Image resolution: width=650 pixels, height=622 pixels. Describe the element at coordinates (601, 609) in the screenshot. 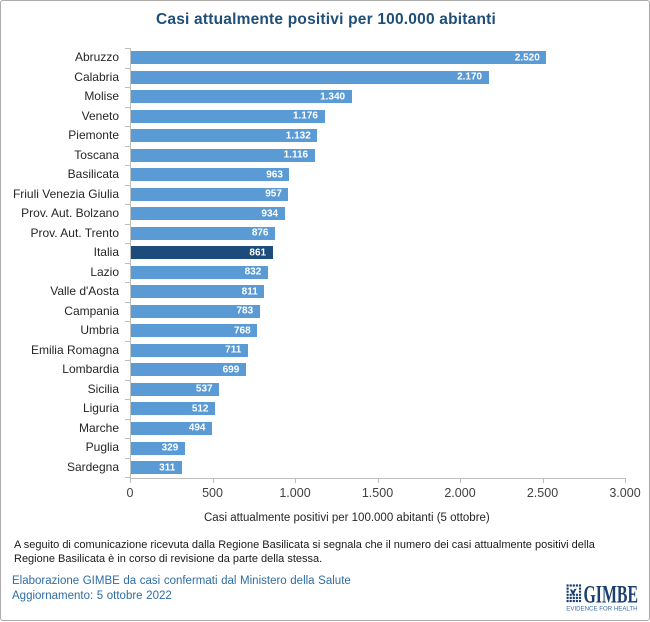

I see `svg-text: EVIDENCE FOR HEALTH` at that location.